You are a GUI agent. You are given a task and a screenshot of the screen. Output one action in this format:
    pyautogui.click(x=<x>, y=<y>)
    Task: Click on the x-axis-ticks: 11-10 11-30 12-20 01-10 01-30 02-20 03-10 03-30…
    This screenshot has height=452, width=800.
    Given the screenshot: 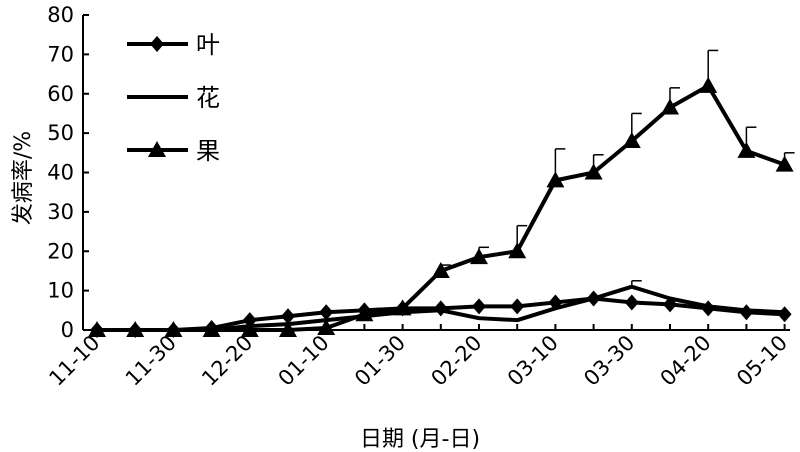 What is the action you would take?
    pyautogui.click(x=418, y=357)
    